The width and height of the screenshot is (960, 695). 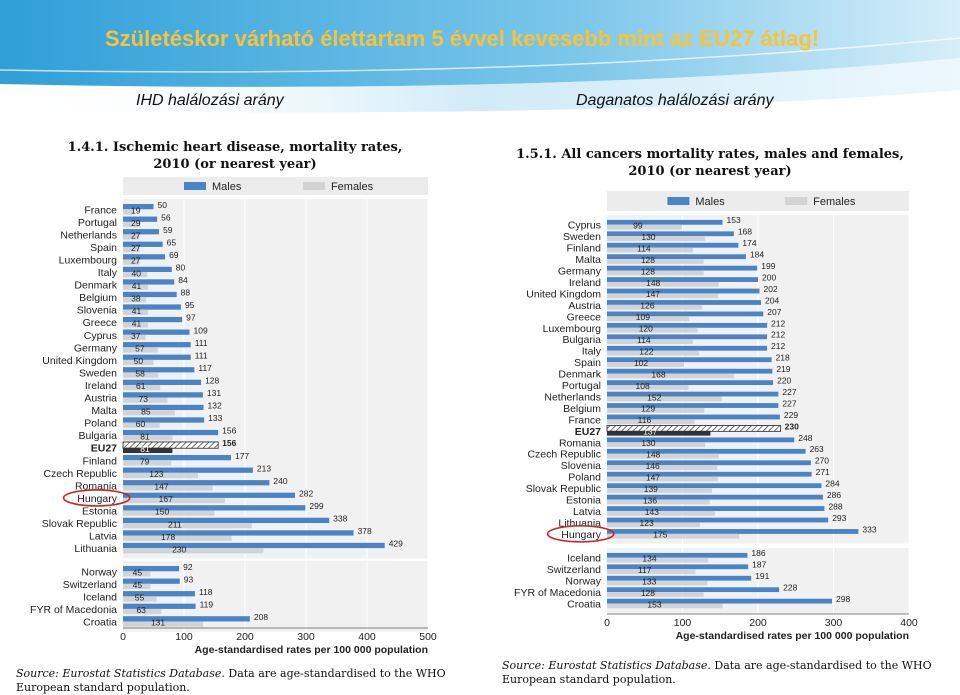 I want to click on value-label-females-germany: 128, so click(x=648, y=271).